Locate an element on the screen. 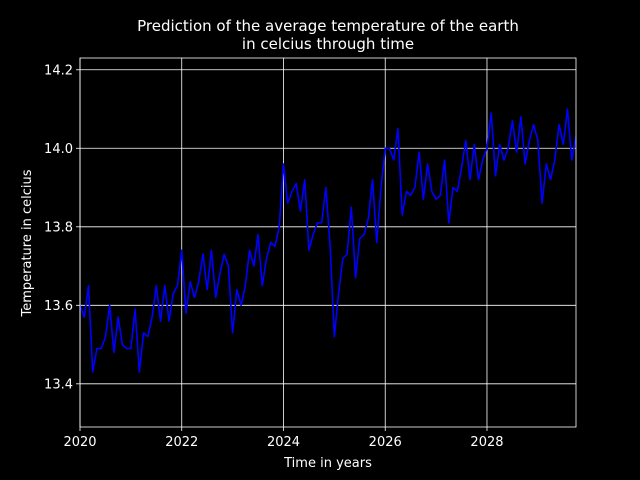 This screenshot has height=480, width=640. x-tick-label: 2026 is located at coordinates (385, 442).